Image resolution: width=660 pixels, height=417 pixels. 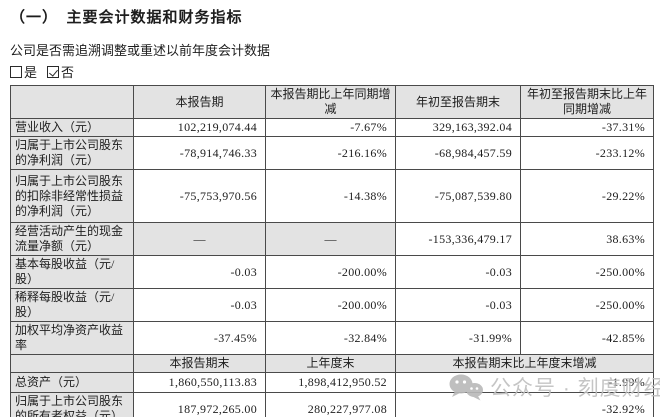 What do you see at coordinates (68, 72) in the screenshot?
I see `option-no-label: 否` at bounding box center [68, 72].